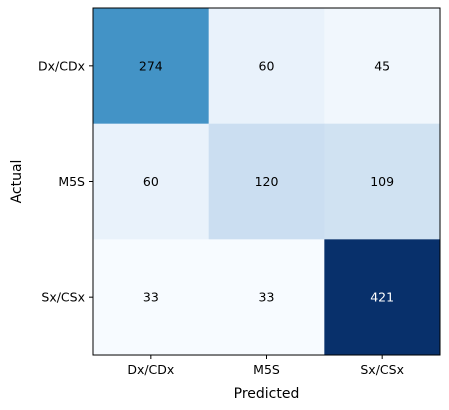  I want to click on heatmap-cell-r1-c2, so click(382, 181).